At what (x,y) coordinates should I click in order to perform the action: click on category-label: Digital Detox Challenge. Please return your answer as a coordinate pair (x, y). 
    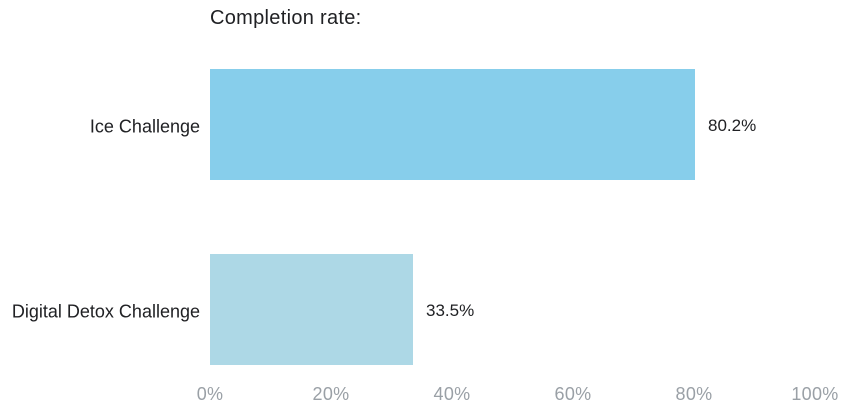
    Looking at the image, I should click on (105, 311).